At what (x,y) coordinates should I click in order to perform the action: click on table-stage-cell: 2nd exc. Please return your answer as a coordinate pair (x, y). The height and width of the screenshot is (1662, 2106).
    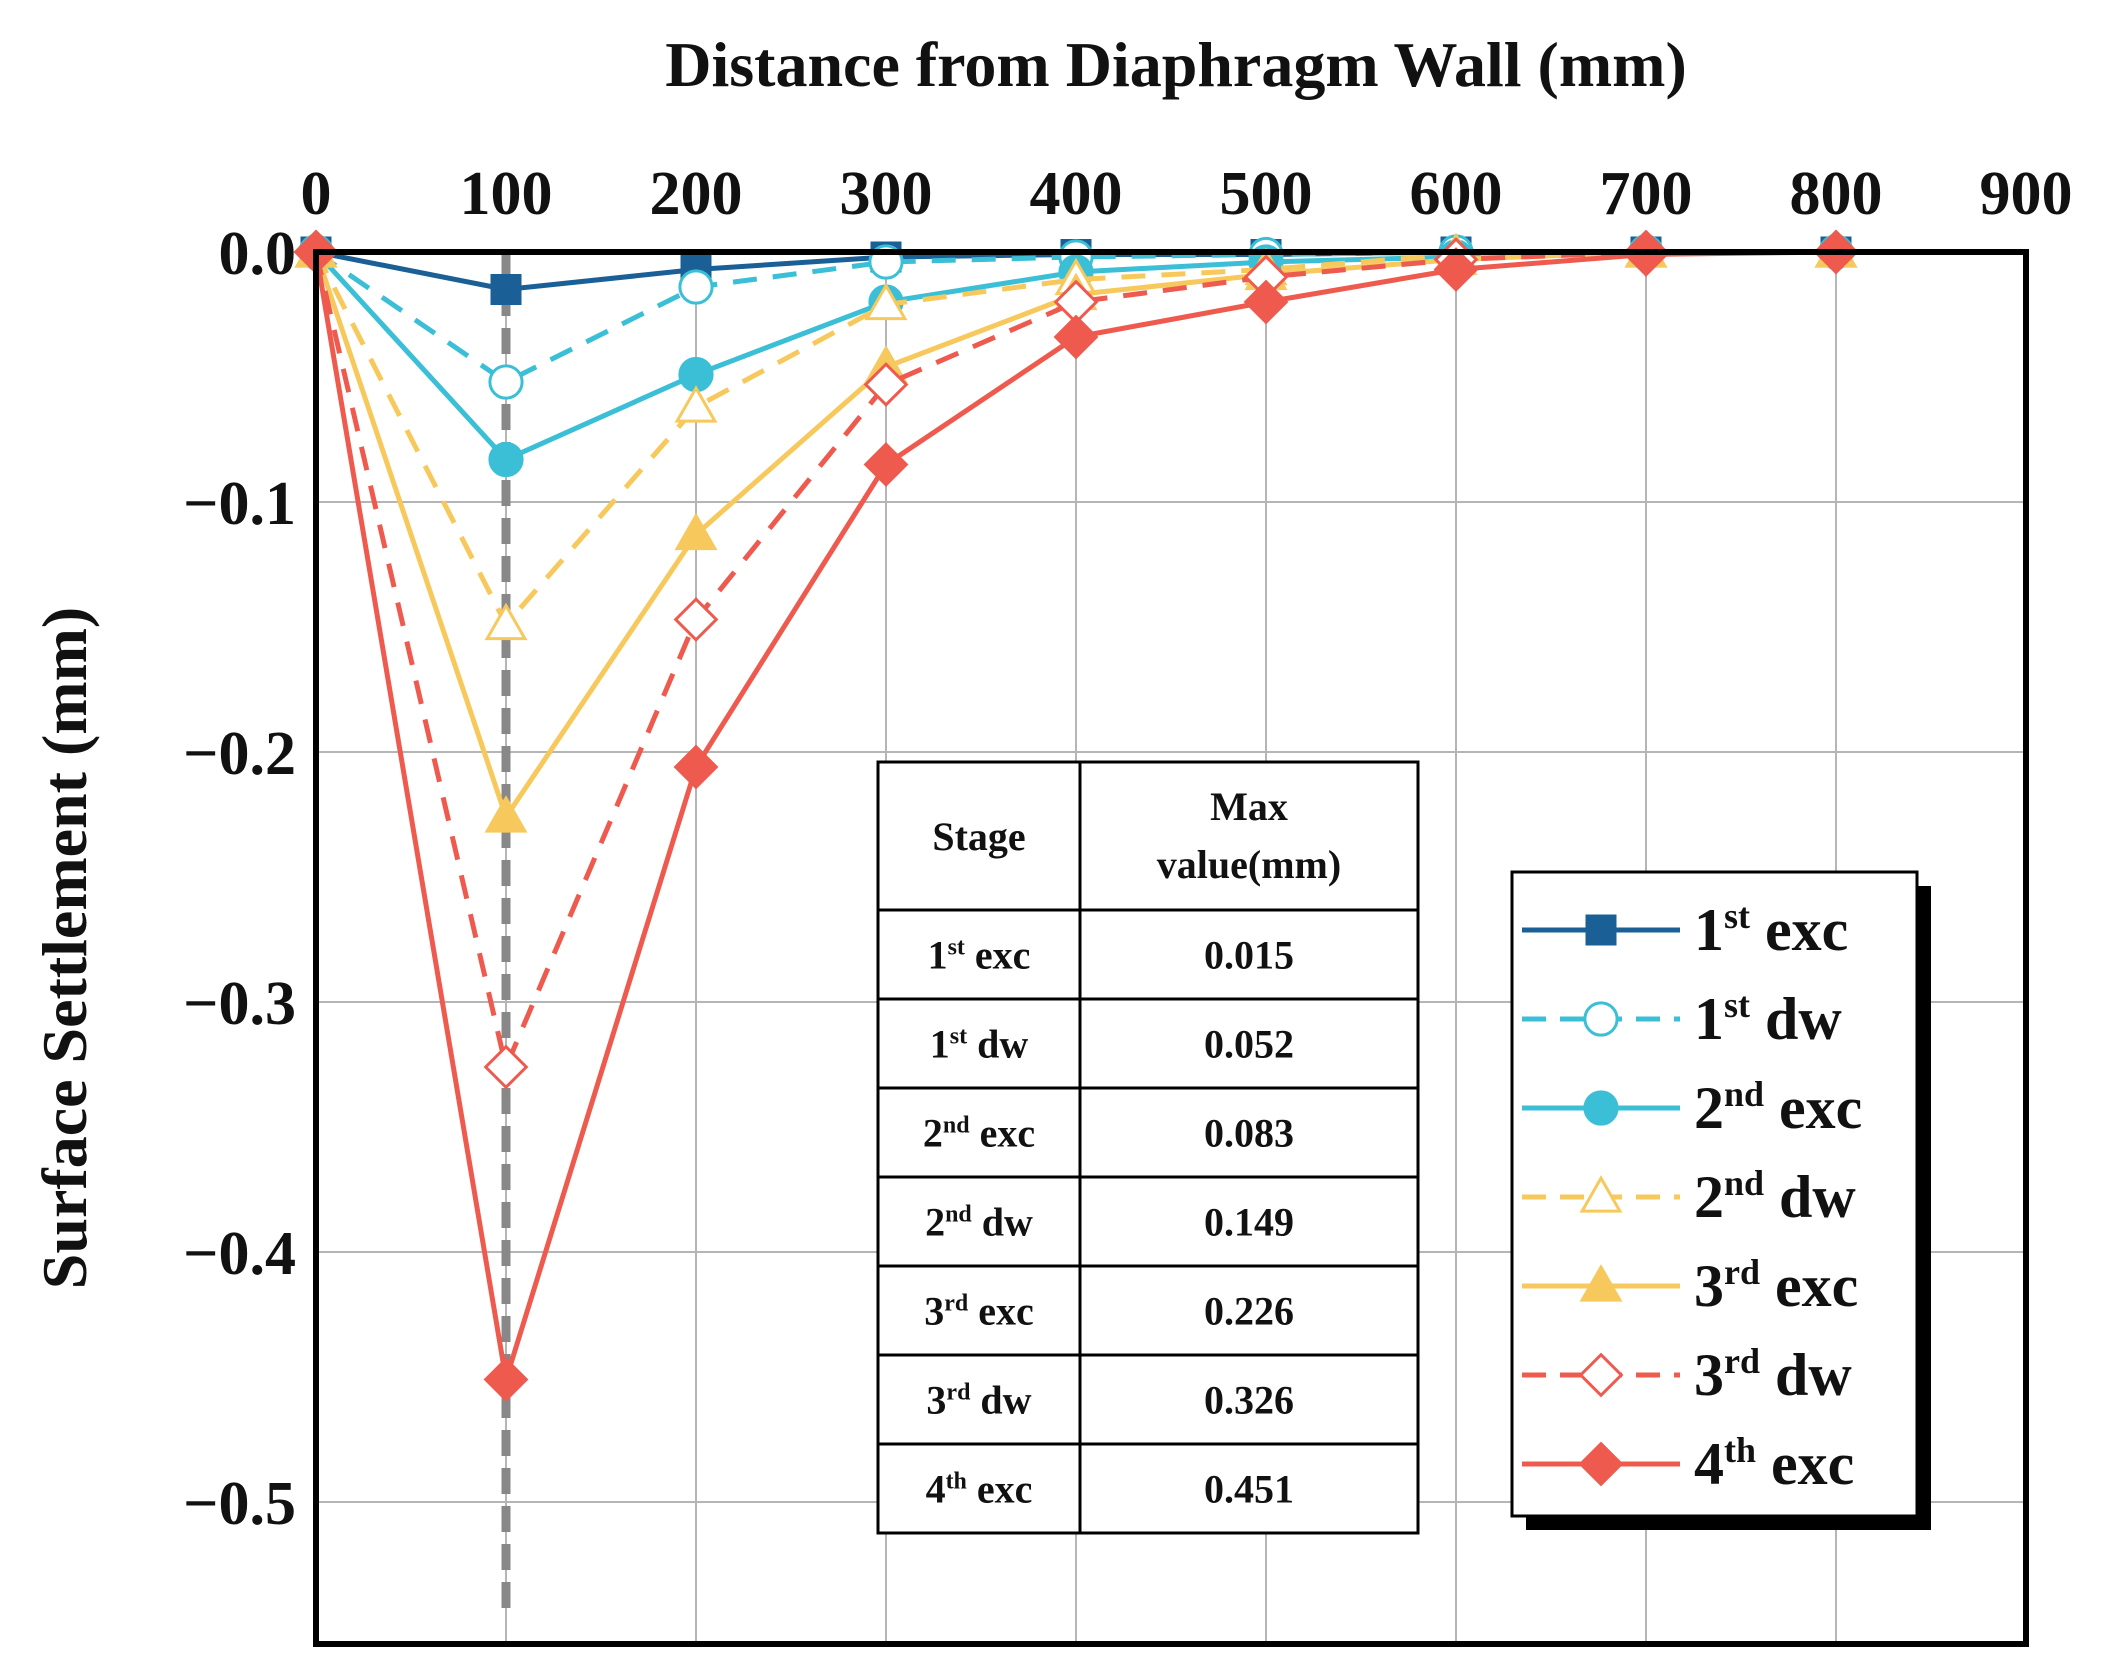
    Looking at the image, I should click on (979, 1133).